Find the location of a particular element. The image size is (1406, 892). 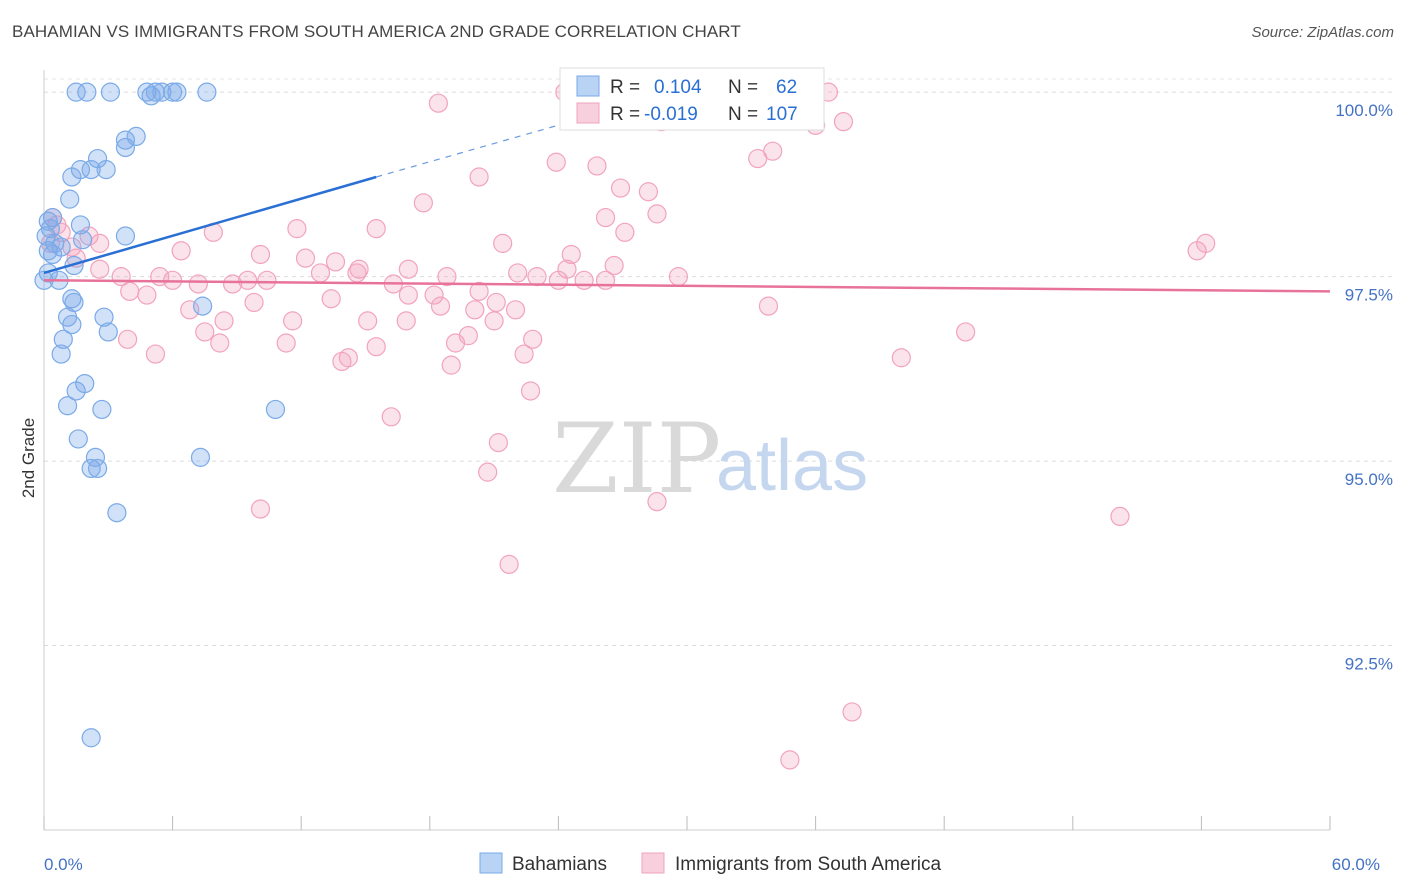

bahamians-points is located at coordinates (160, 415).